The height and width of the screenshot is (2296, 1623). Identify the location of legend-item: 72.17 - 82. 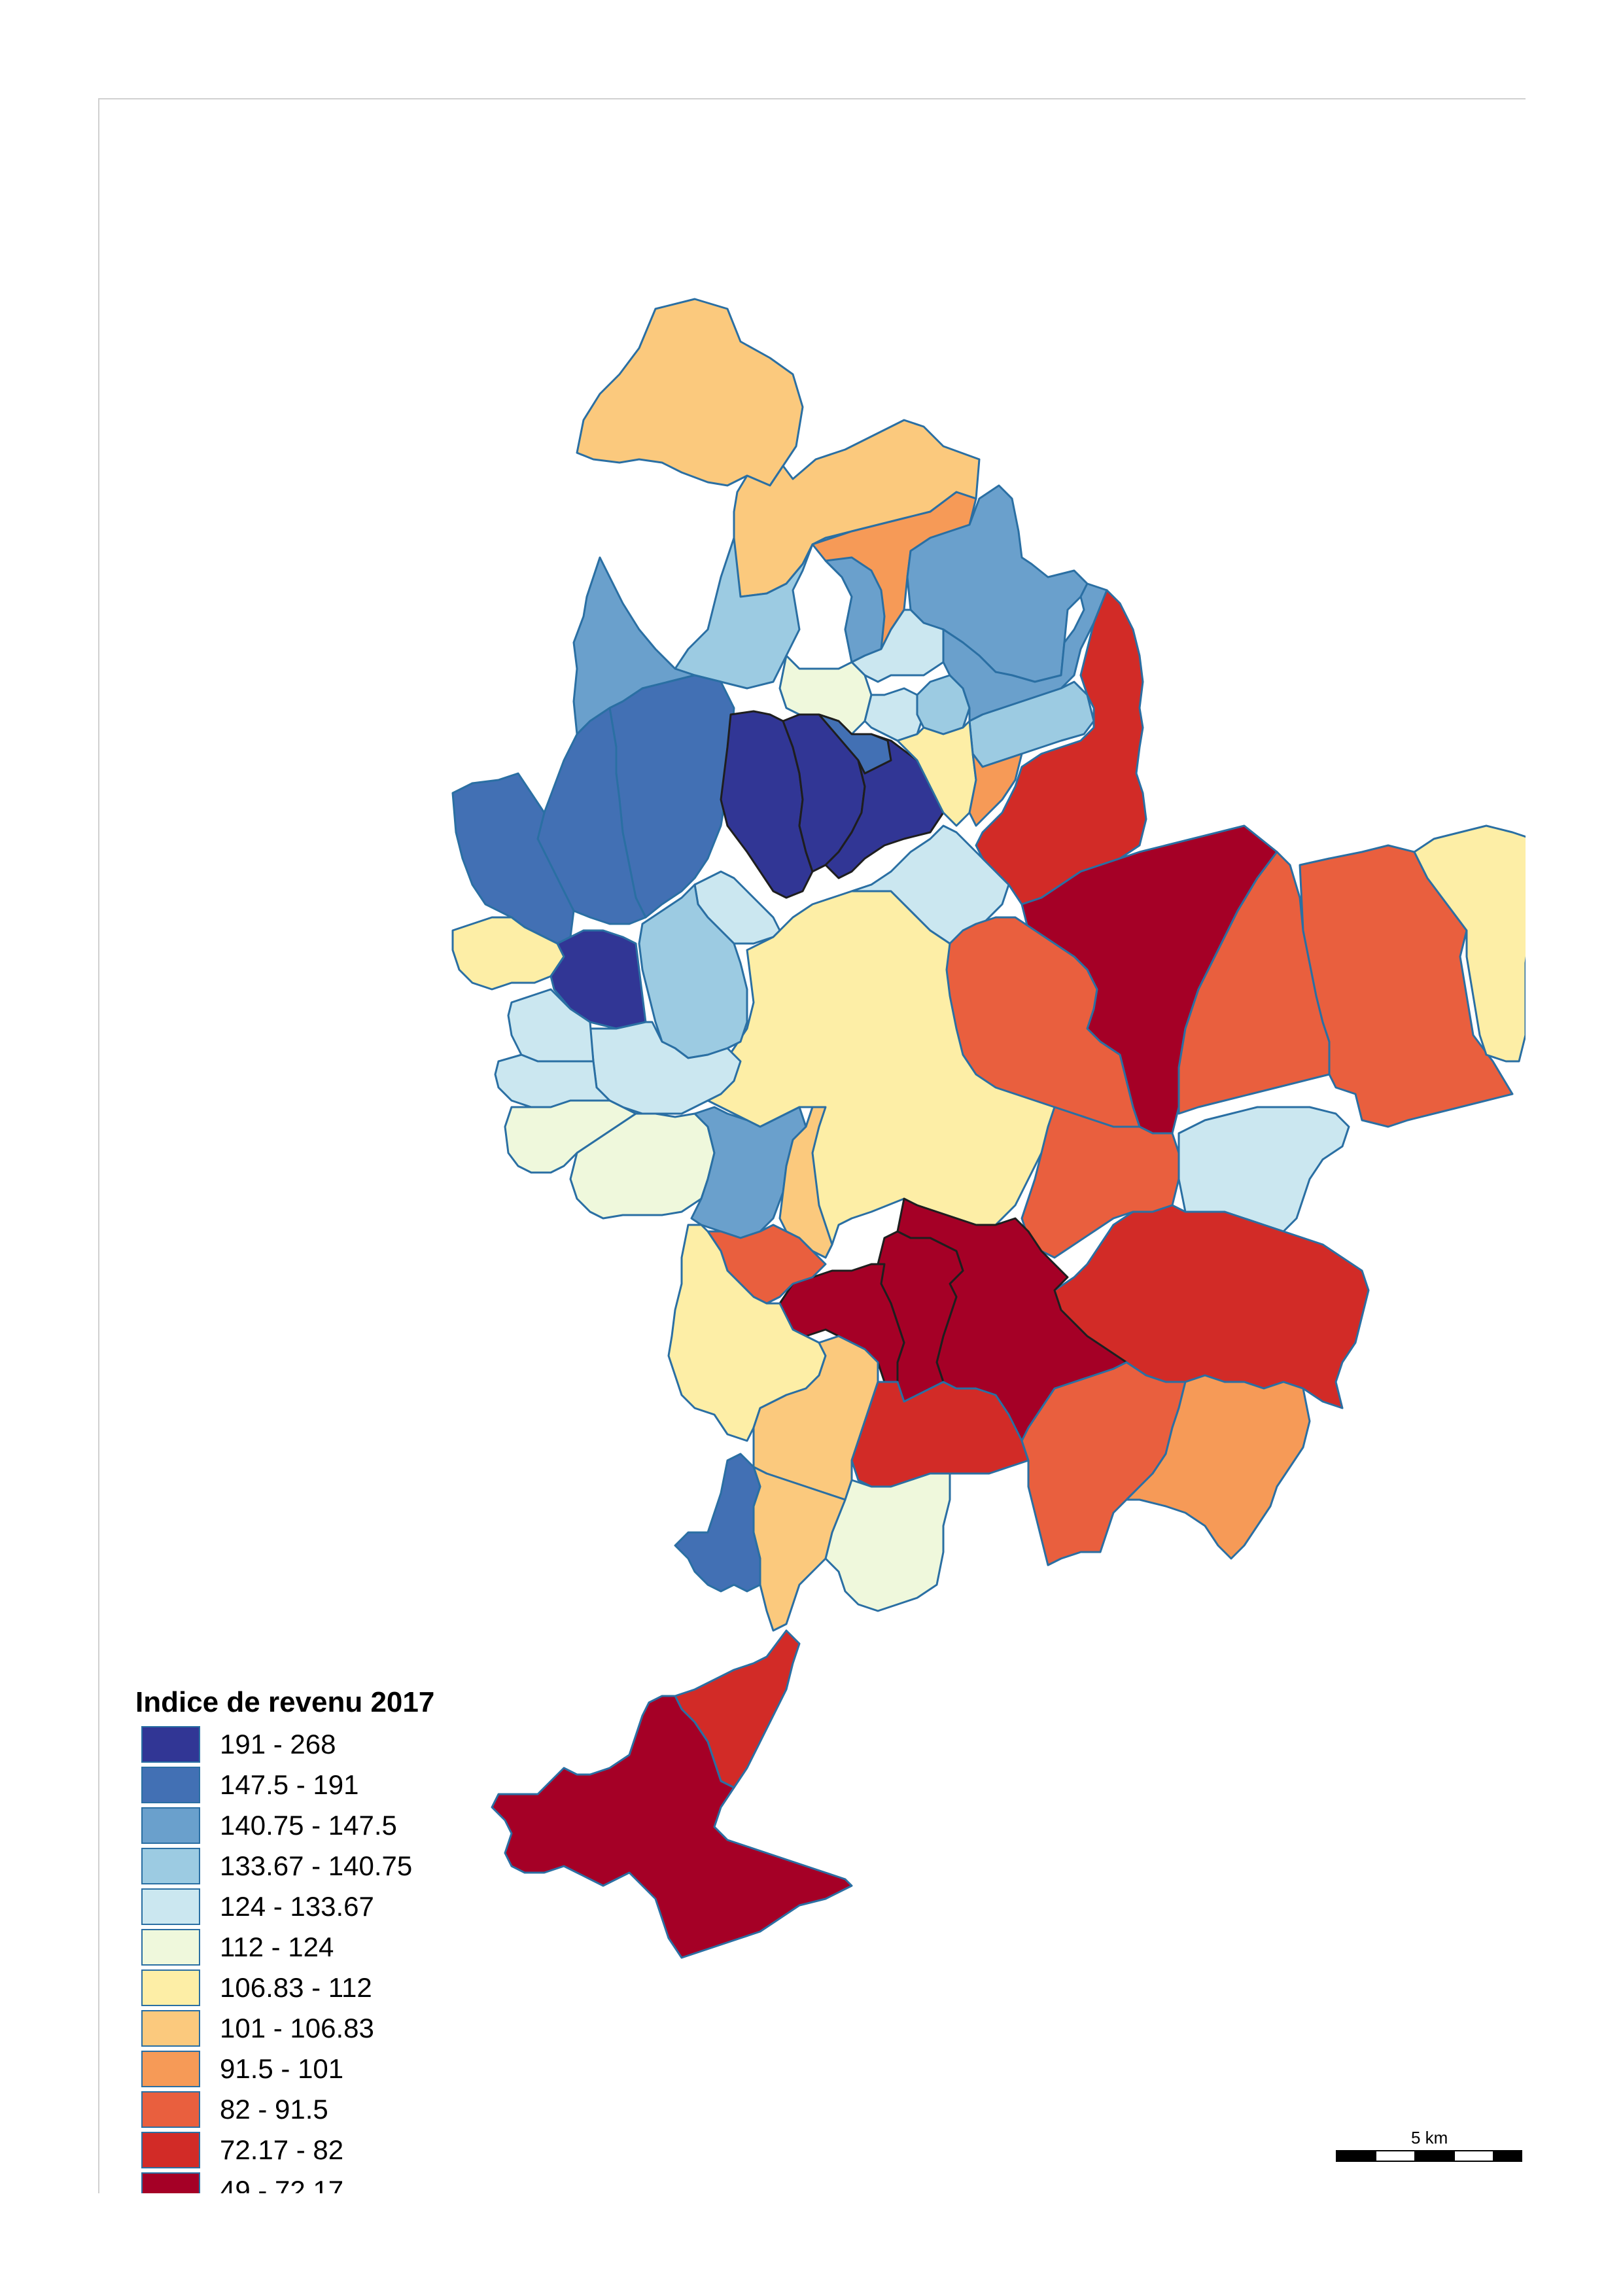
(364, 2150).